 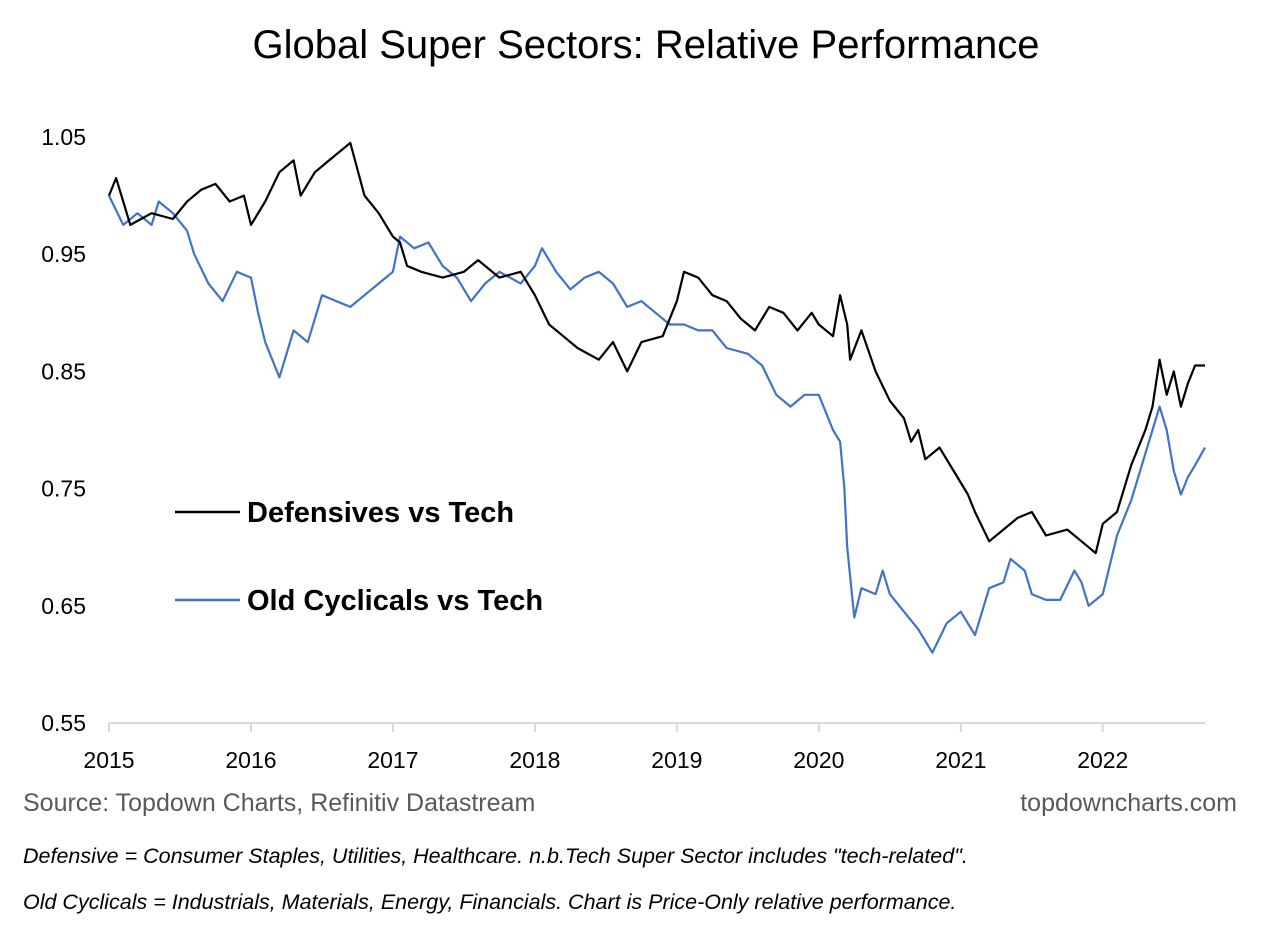 I want to click on x-tick-label: 2015, so click(x=108, y=760).